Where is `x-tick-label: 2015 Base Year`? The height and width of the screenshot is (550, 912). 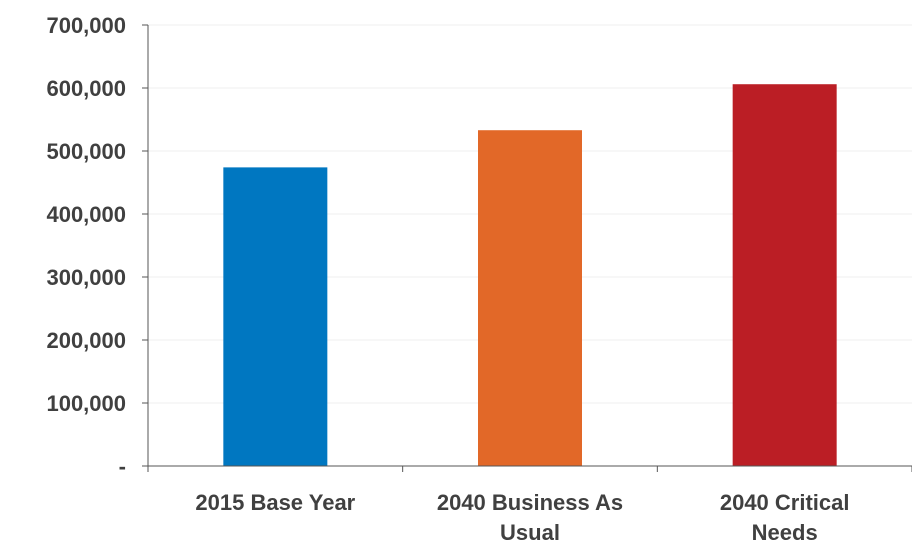 x-tick-label: 2015 Base Year is located at coordinates (275, 502).